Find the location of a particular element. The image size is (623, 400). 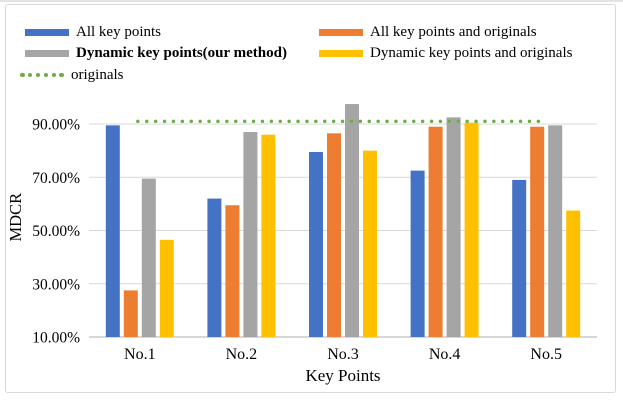

x-category-label: No.1 is located at coordinates (140, 354).